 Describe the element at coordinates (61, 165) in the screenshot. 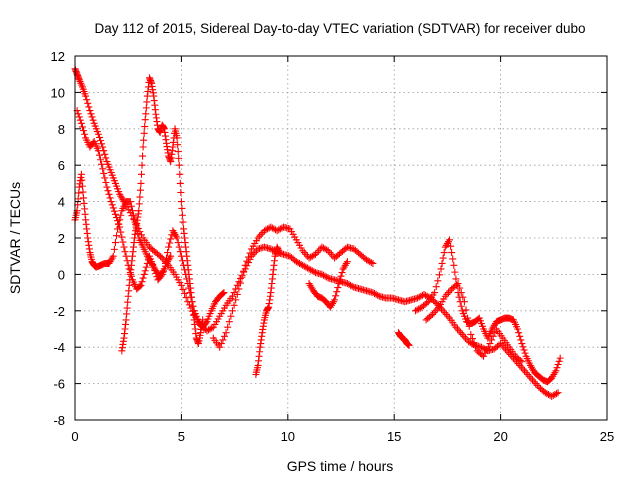

I see `y-tick-label: 6` at that location.